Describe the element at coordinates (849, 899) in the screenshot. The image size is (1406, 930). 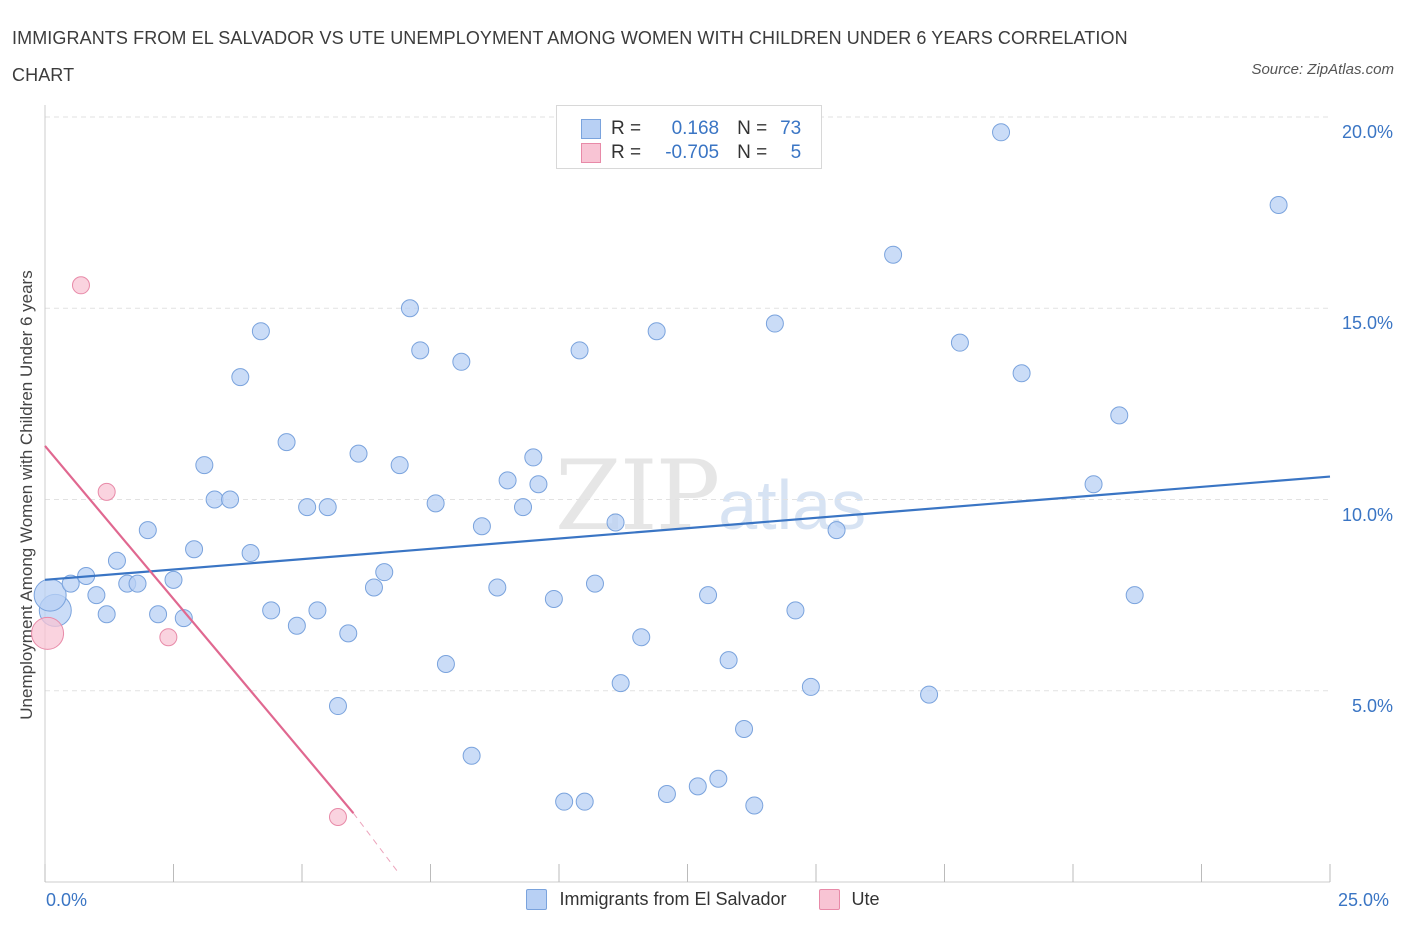
I see `legend-item-ute: Ute` at that location.